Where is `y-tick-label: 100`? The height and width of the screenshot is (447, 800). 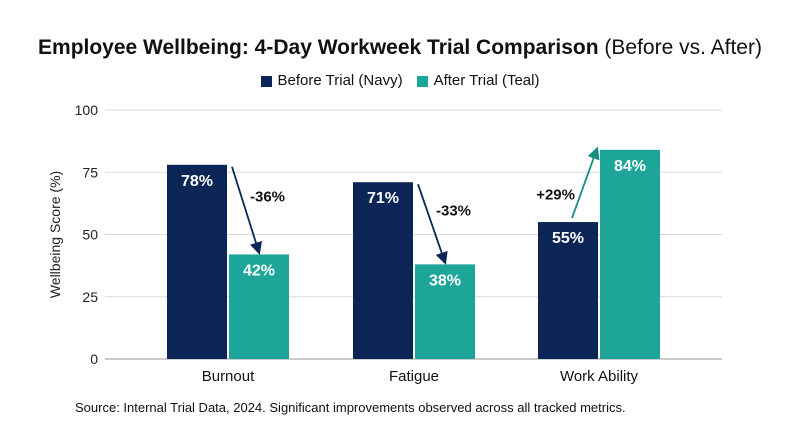
y-tick-label: 100 is located at coordinates (87, 110).